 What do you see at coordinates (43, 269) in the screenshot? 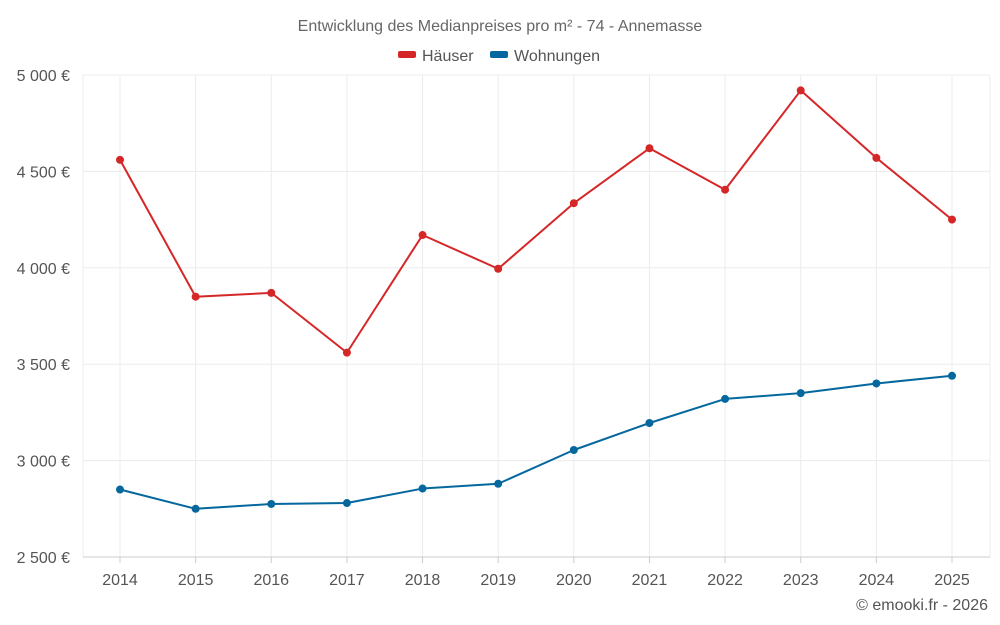
I see `y-tick-label: 4 000 €` at bounding box center [43, 269].